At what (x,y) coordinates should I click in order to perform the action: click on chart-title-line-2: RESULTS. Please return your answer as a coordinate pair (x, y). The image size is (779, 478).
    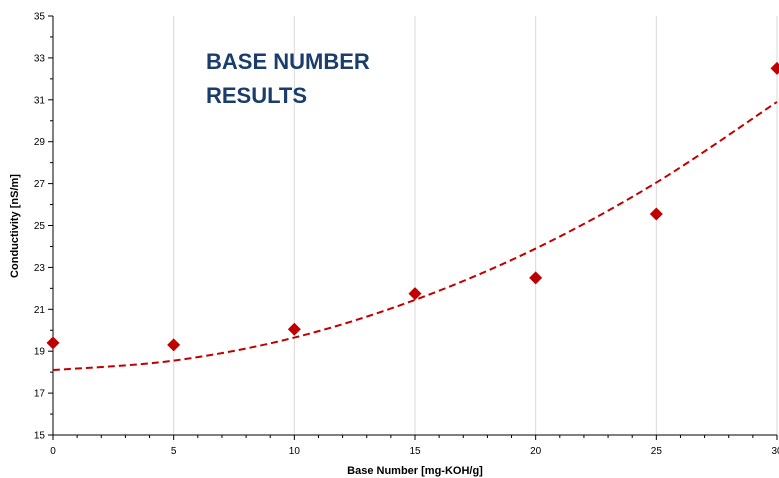
    Looking at the image, I should click on (256, 95).